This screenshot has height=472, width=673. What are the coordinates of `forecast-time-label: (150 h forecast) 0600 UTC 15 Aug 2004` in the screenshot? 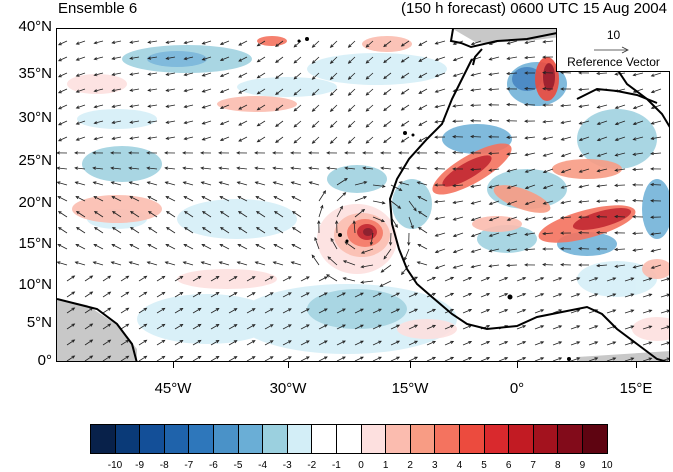 It's located at (534, 8).